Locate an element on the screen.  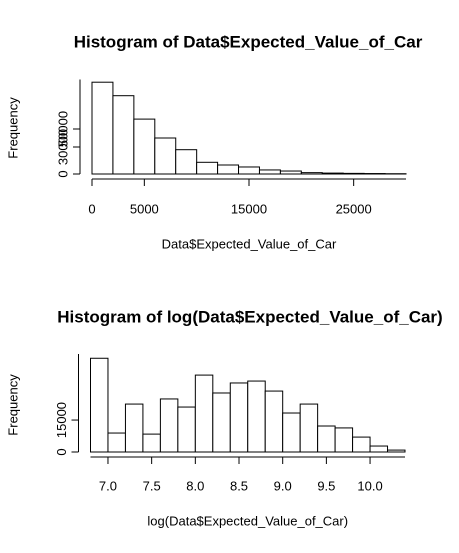
x-tick-label: 8.5 is located at coordinates (239, 485).